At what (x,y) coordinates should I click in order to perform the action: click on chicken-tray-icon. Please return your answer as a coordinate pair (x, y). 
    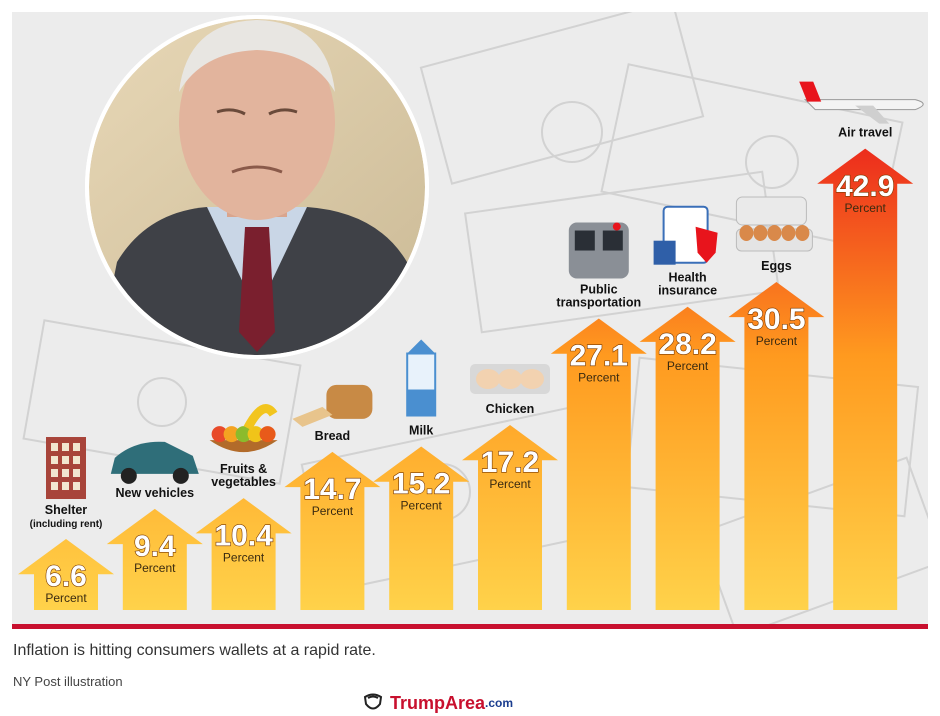
    Looking at the image, I should click on (510, 379).